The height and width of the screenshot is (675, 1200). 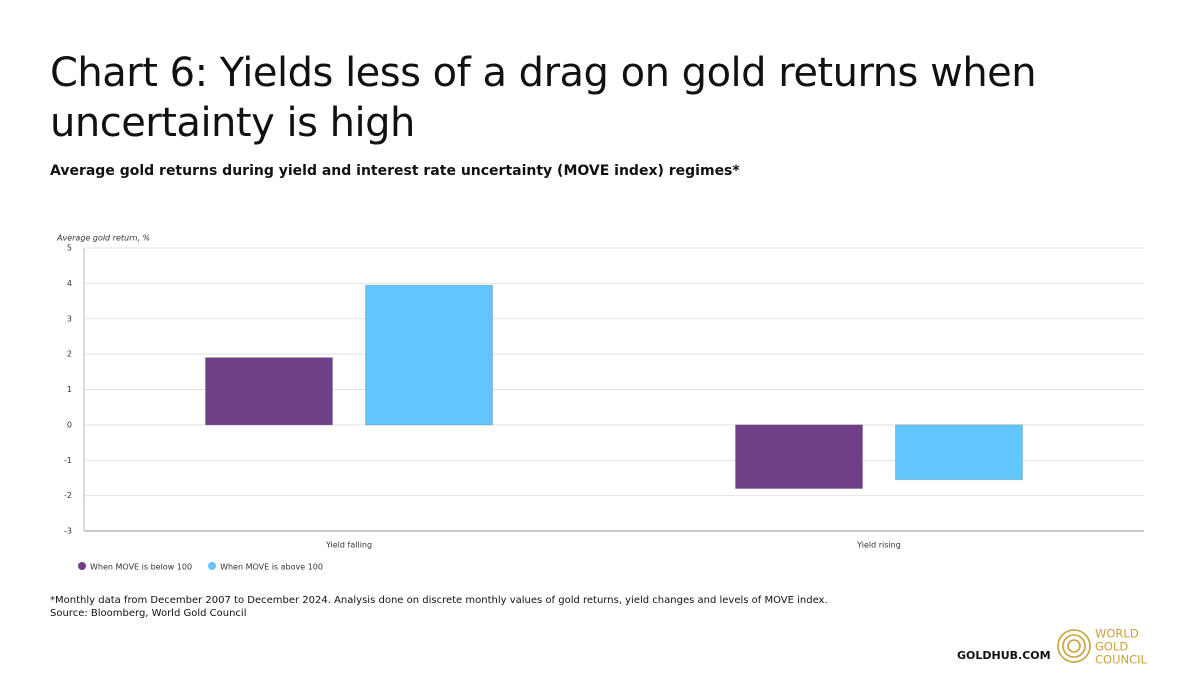 What do you see at coordinates (69, 283) in the screenshot?
I see `y-tick-label: 4` at bounding box center [69, 283].